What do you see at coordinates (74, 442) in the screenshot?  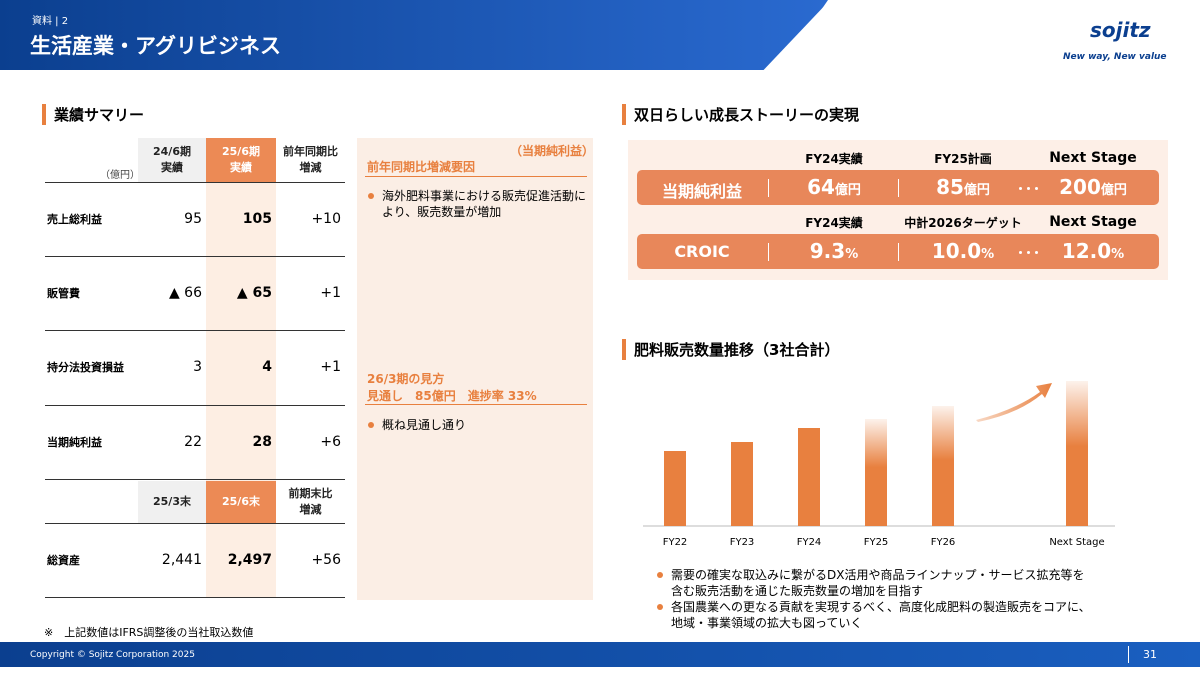 I see `row-label: 当期純利益` at bounding box center [74, 442].